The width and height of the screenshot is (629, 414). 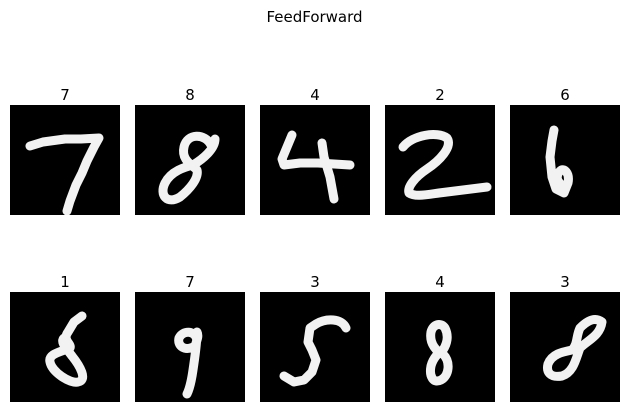 I want to click on digit-panel-6: 1, so click(x=65, y=337).